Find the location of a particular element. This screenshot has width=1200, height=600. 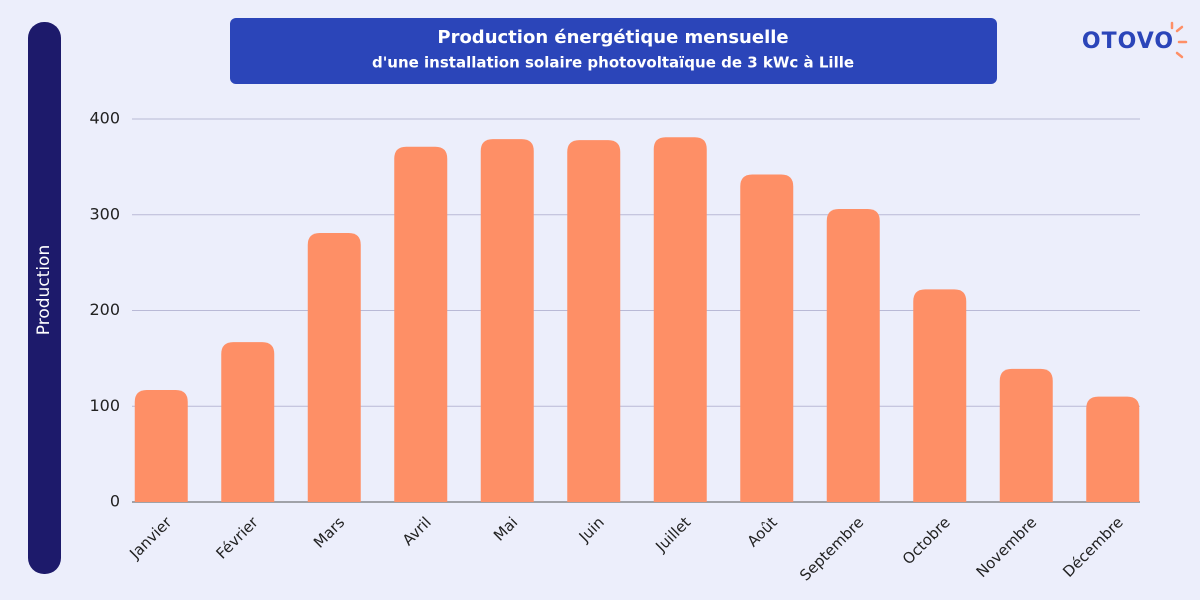

y-tick-label: 0 is located at coordinates (115, 501).